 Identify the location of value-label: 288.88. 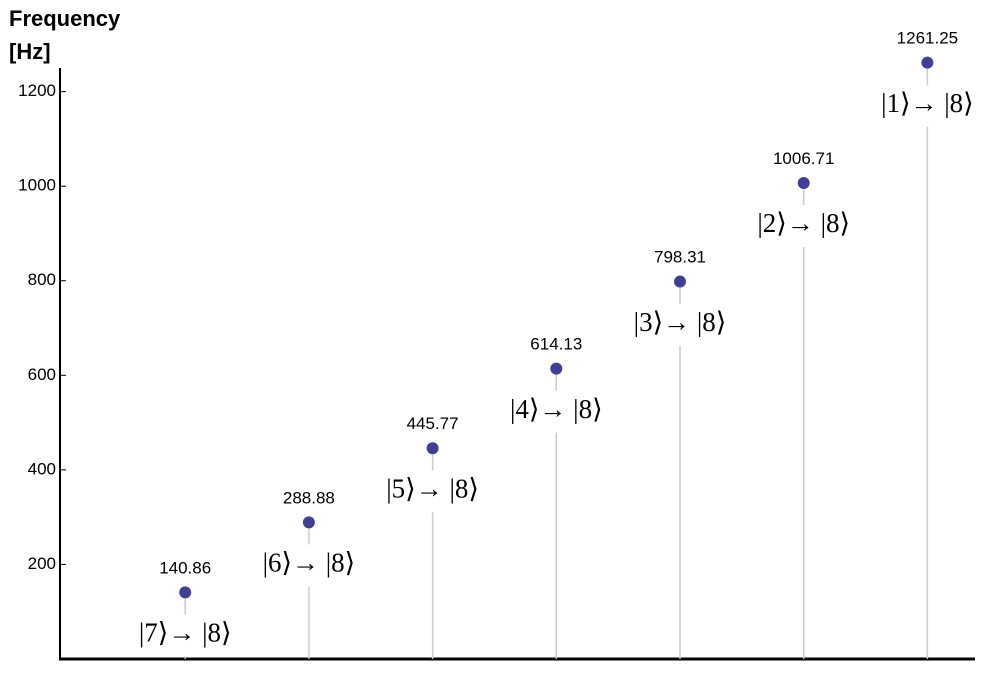
(309, 497).